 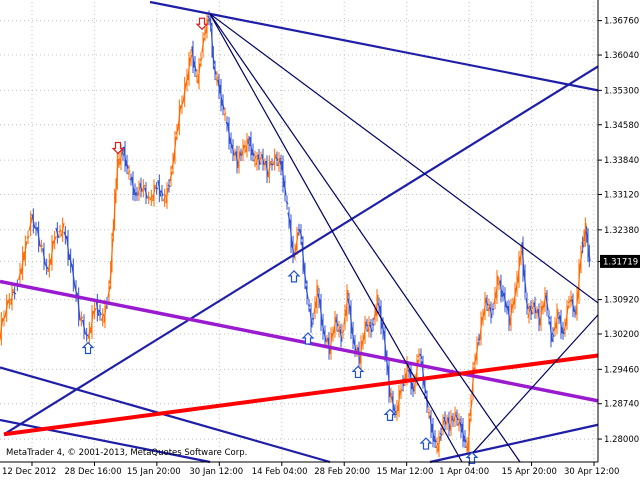 What do you see at coordinates (621, 161) in the screenshot?
I see `price-tick-label: 1.33840` at bounding box center [621, 161].